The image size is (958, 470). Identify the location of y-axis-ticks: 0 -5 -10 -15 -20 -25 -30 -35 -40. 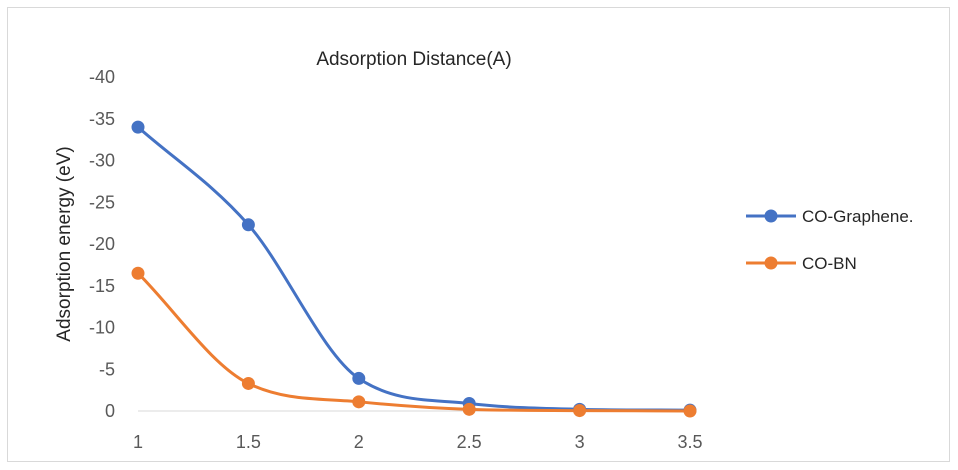
(102, 244).